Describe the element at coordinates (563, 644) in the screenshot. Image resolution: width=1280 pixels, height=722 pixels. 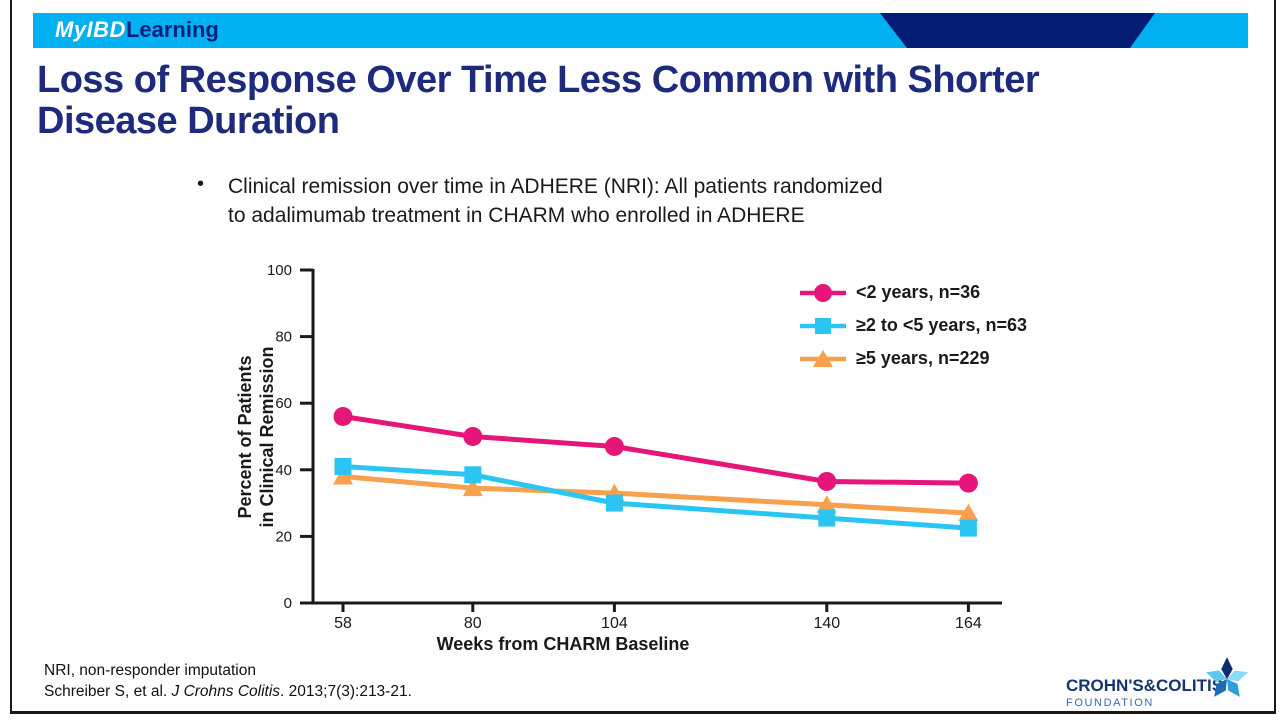
I see `svg-text: Weeks from CHARM Baseline` at that location.